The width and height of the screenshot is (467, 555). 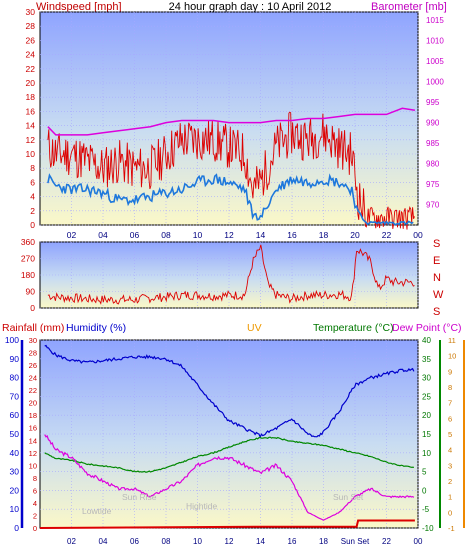 What do you see at coordinates (426, 434) in the screenshot?
I see `temperature-tick-label: 15` at bounding box center [426, 434].